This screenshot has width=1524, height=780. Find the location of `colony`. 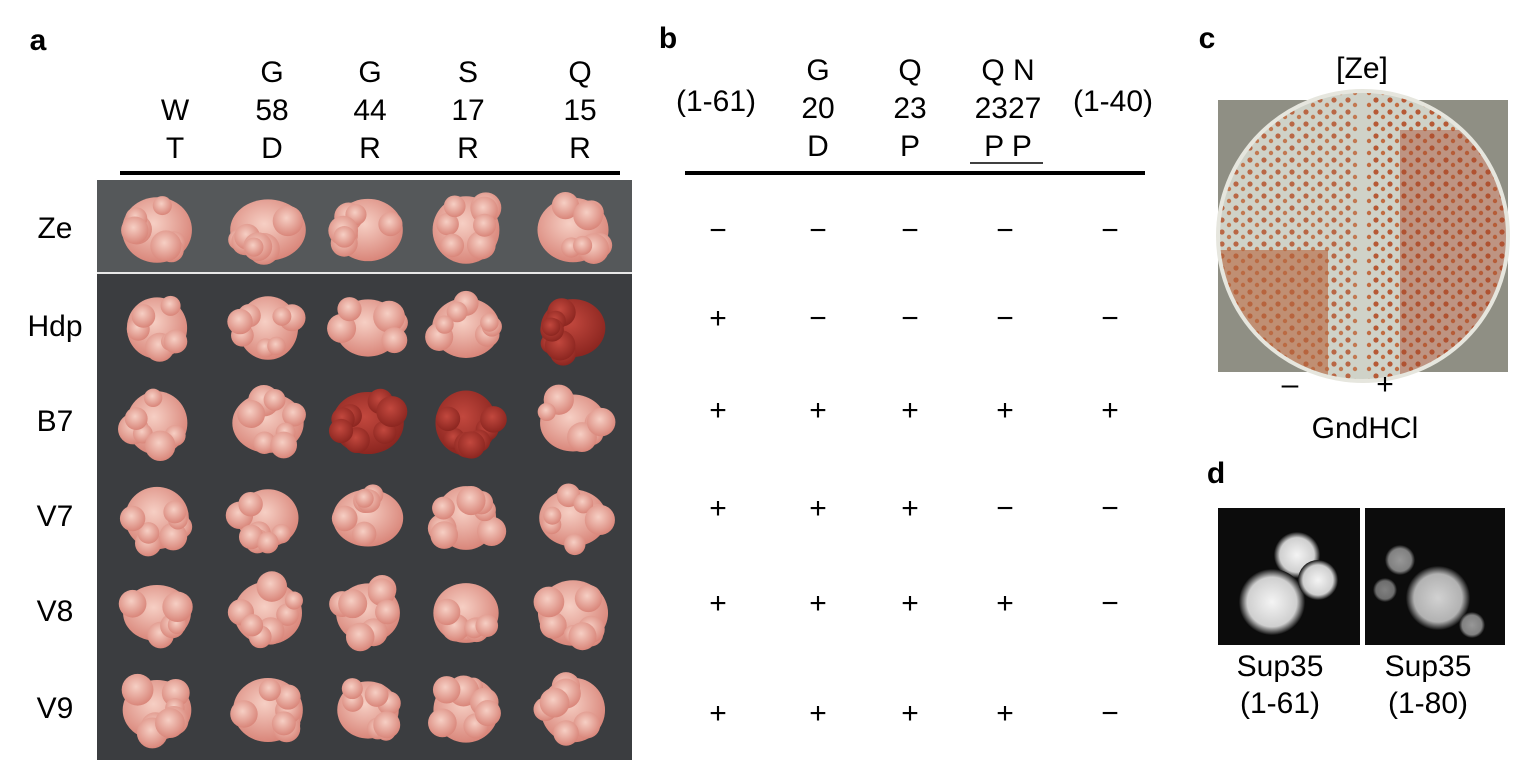

colony is located at coordinates (368, 518).